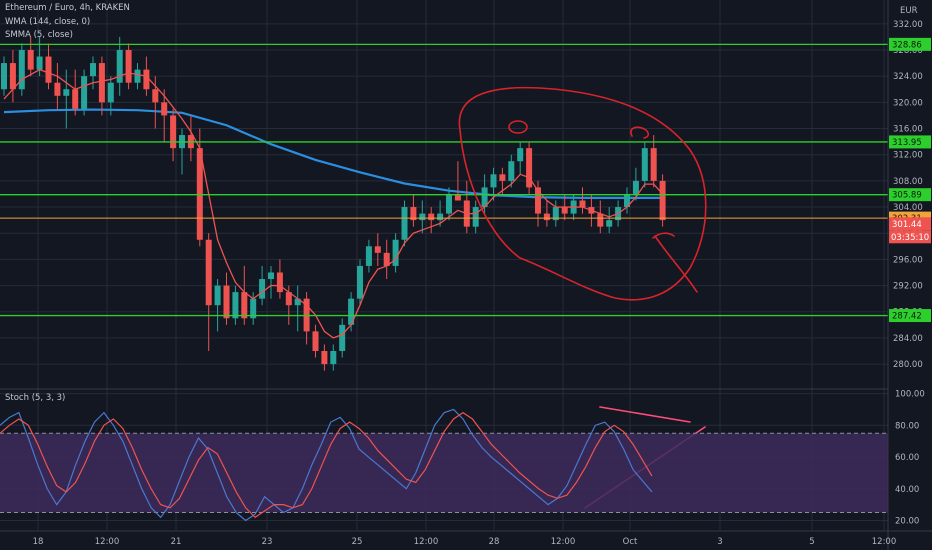 The height and width of the screenshot is (550, 932). What do you see at coordinates (676, 264) in the screenshot?
I see `arrow-shaft-annotation` at bounding box center [676, 264].